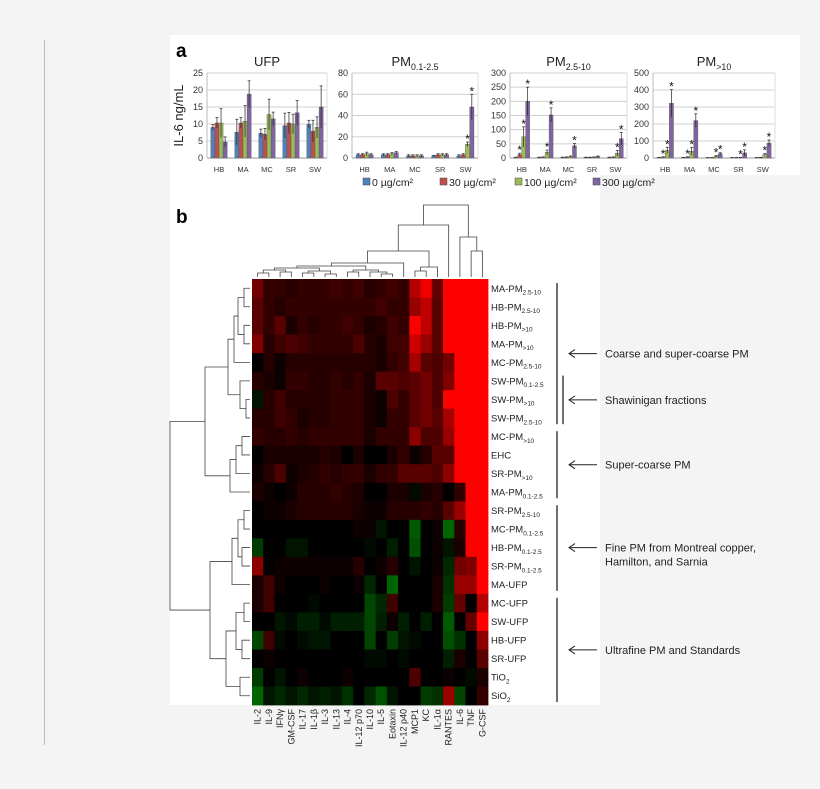 This screenshot has height=789, width=820. Describe the element at coordinates (501, 144) in the screenshot. I see `y-tick-label: 50` at that location.